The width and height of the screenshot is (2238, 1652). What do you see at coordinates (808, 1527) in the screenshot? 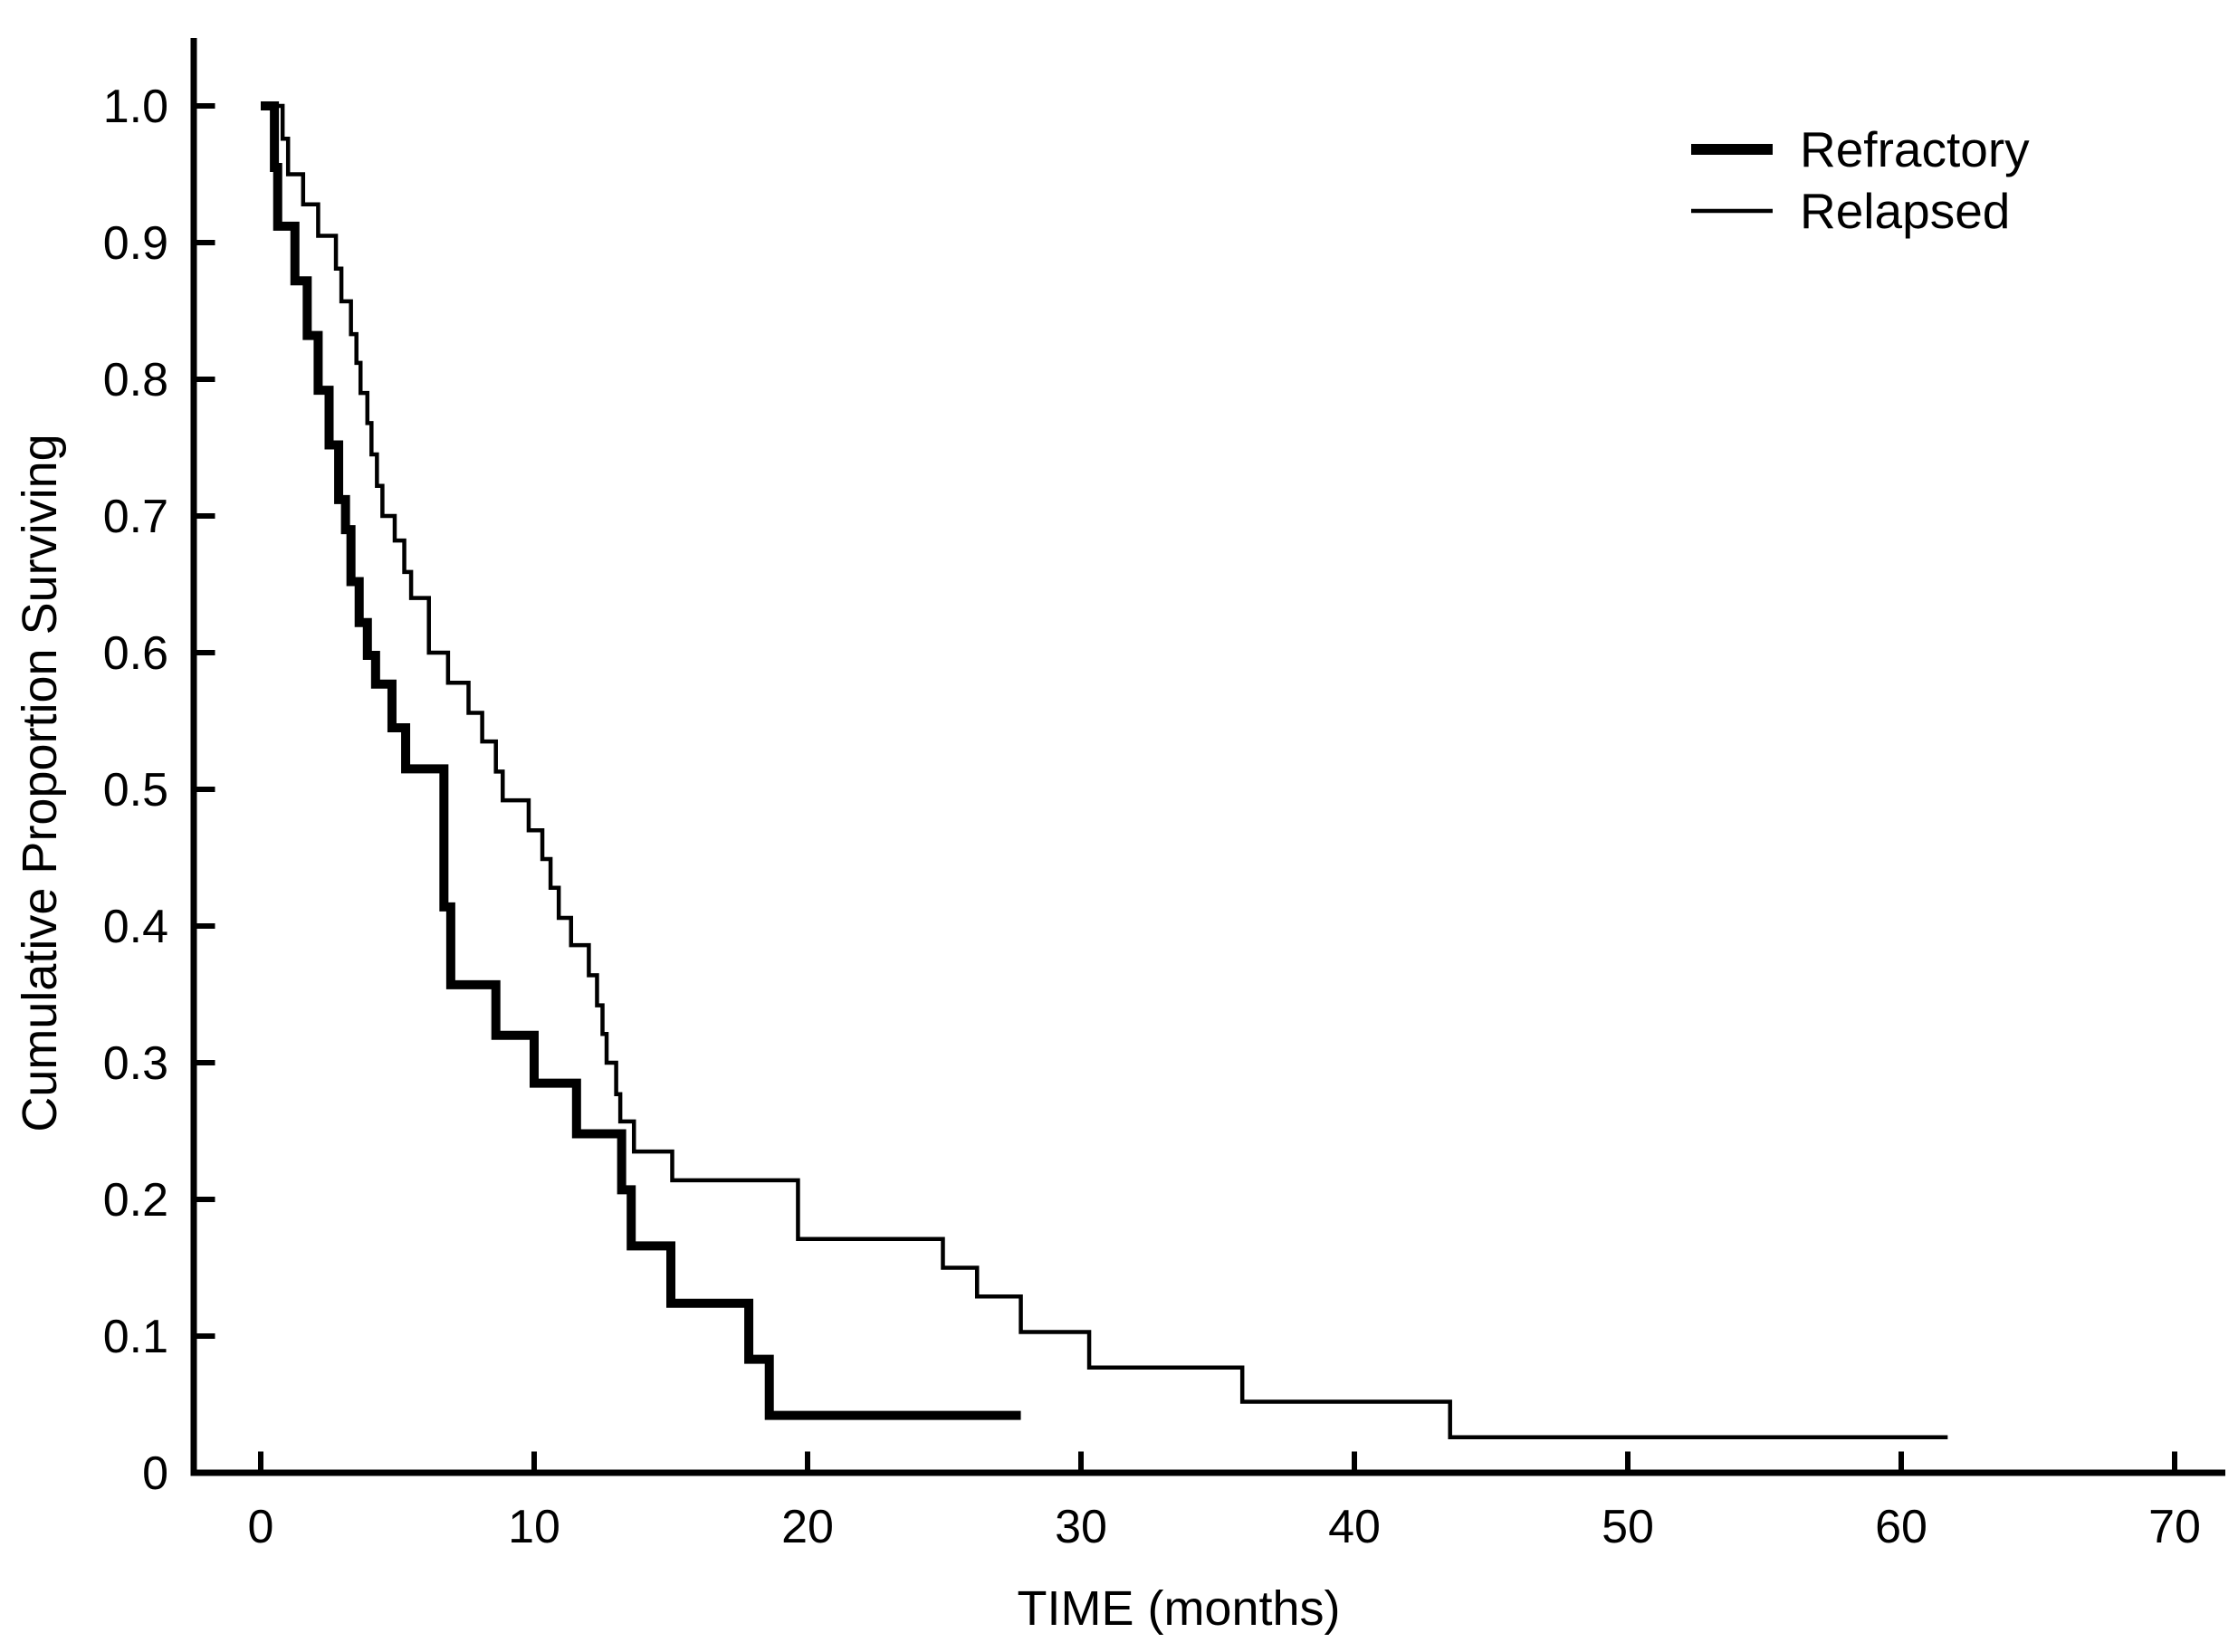
I see `x-tick-label: 20` at bounding box center [808, 1527].